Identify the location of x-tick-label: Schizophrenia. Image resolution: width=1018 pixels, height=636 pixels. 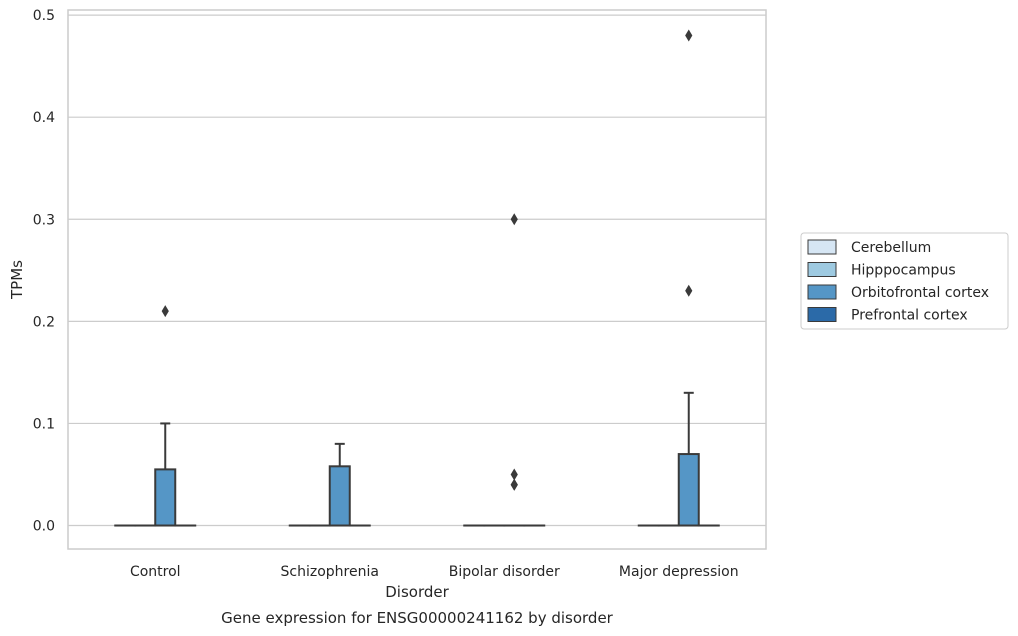
(330, 572).